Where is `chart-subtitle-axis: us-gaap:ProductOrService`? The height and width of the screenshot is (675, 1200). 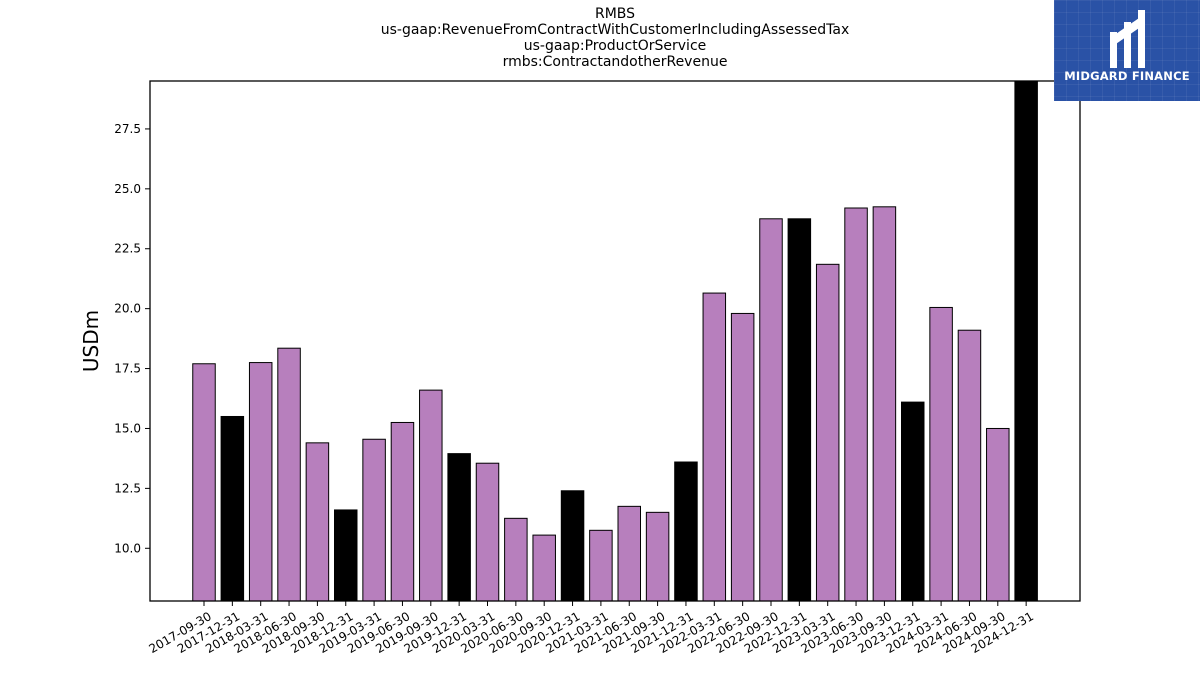
chart-subtitle-axis: us-gaap:ProductOrService is located at coordinates (615, 46).